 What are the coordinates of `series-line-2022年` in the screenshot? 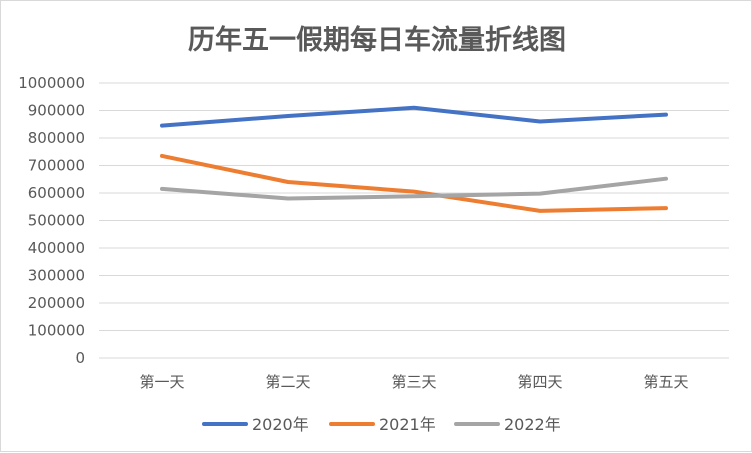 It's located at (414, 189).